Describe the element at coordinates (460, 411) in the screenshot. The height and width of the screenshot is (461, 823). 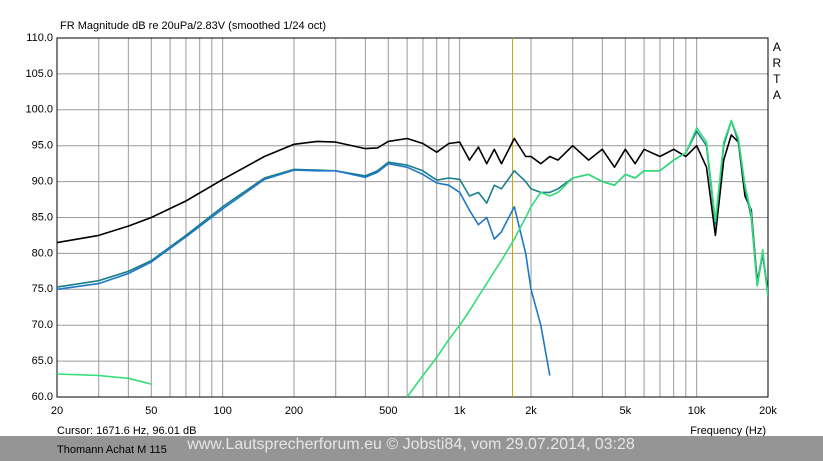
I see `x-tick-label: 1k` at that location.